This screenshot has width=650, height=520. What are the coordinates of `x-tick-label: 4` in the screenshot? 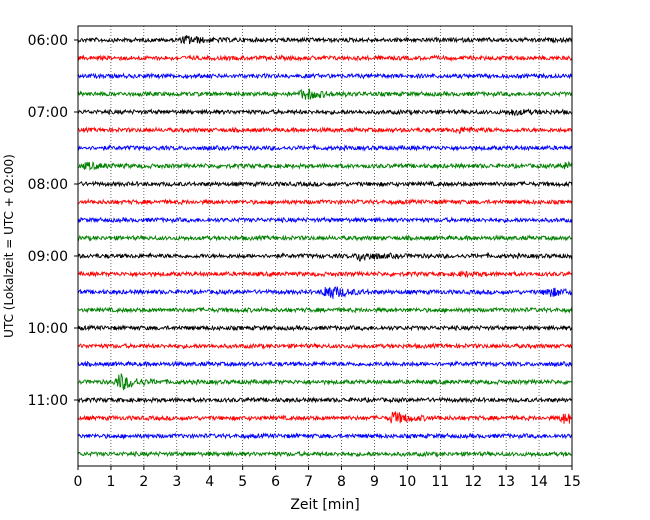 It's located at (209, 482).